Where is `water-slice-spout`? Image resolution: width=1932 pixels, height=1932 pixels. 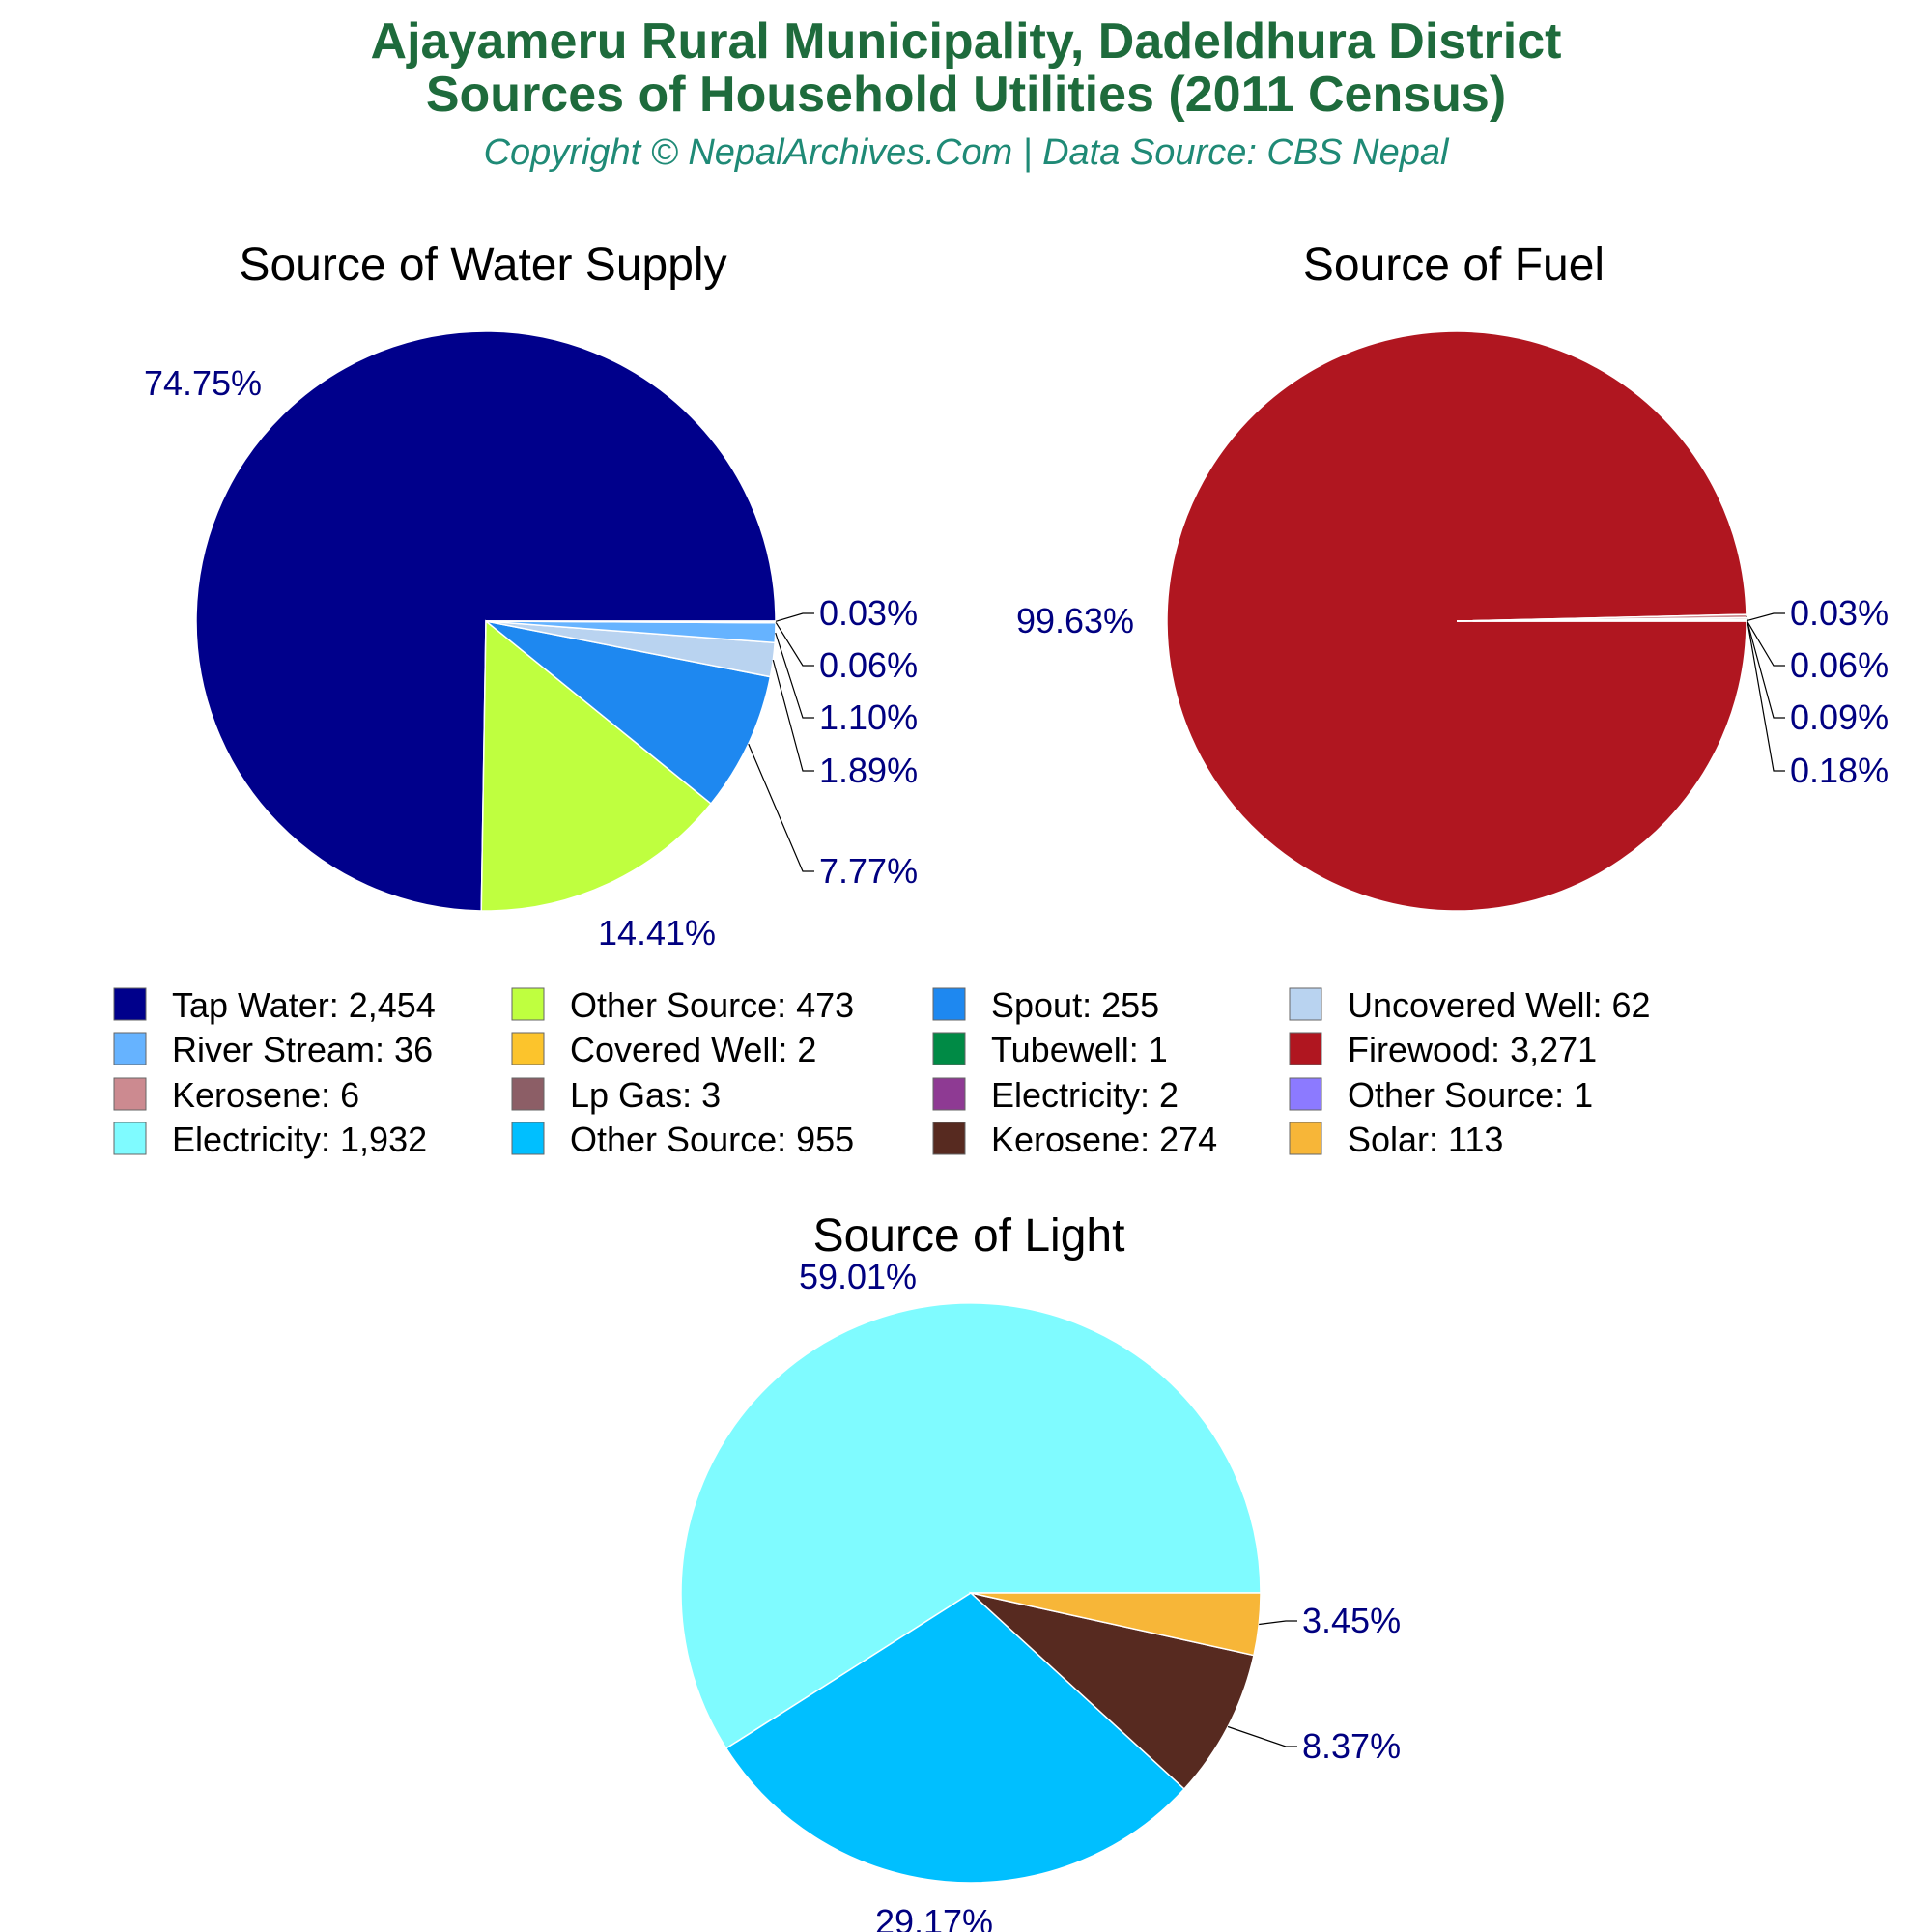
water-slice-spout is located at coordinates (628, 713).